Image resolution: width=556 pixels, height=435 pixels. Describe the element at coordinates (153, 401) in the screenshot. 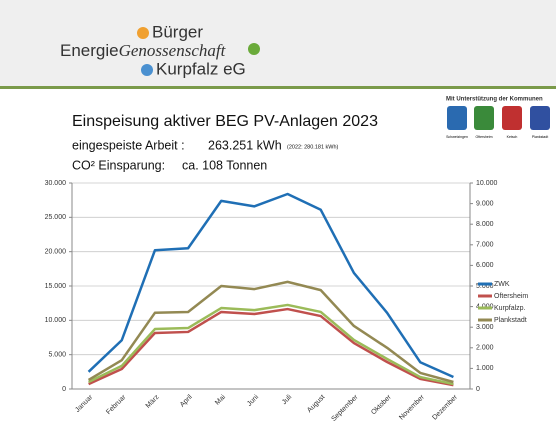

I see `x-tick-label: März` at that location.